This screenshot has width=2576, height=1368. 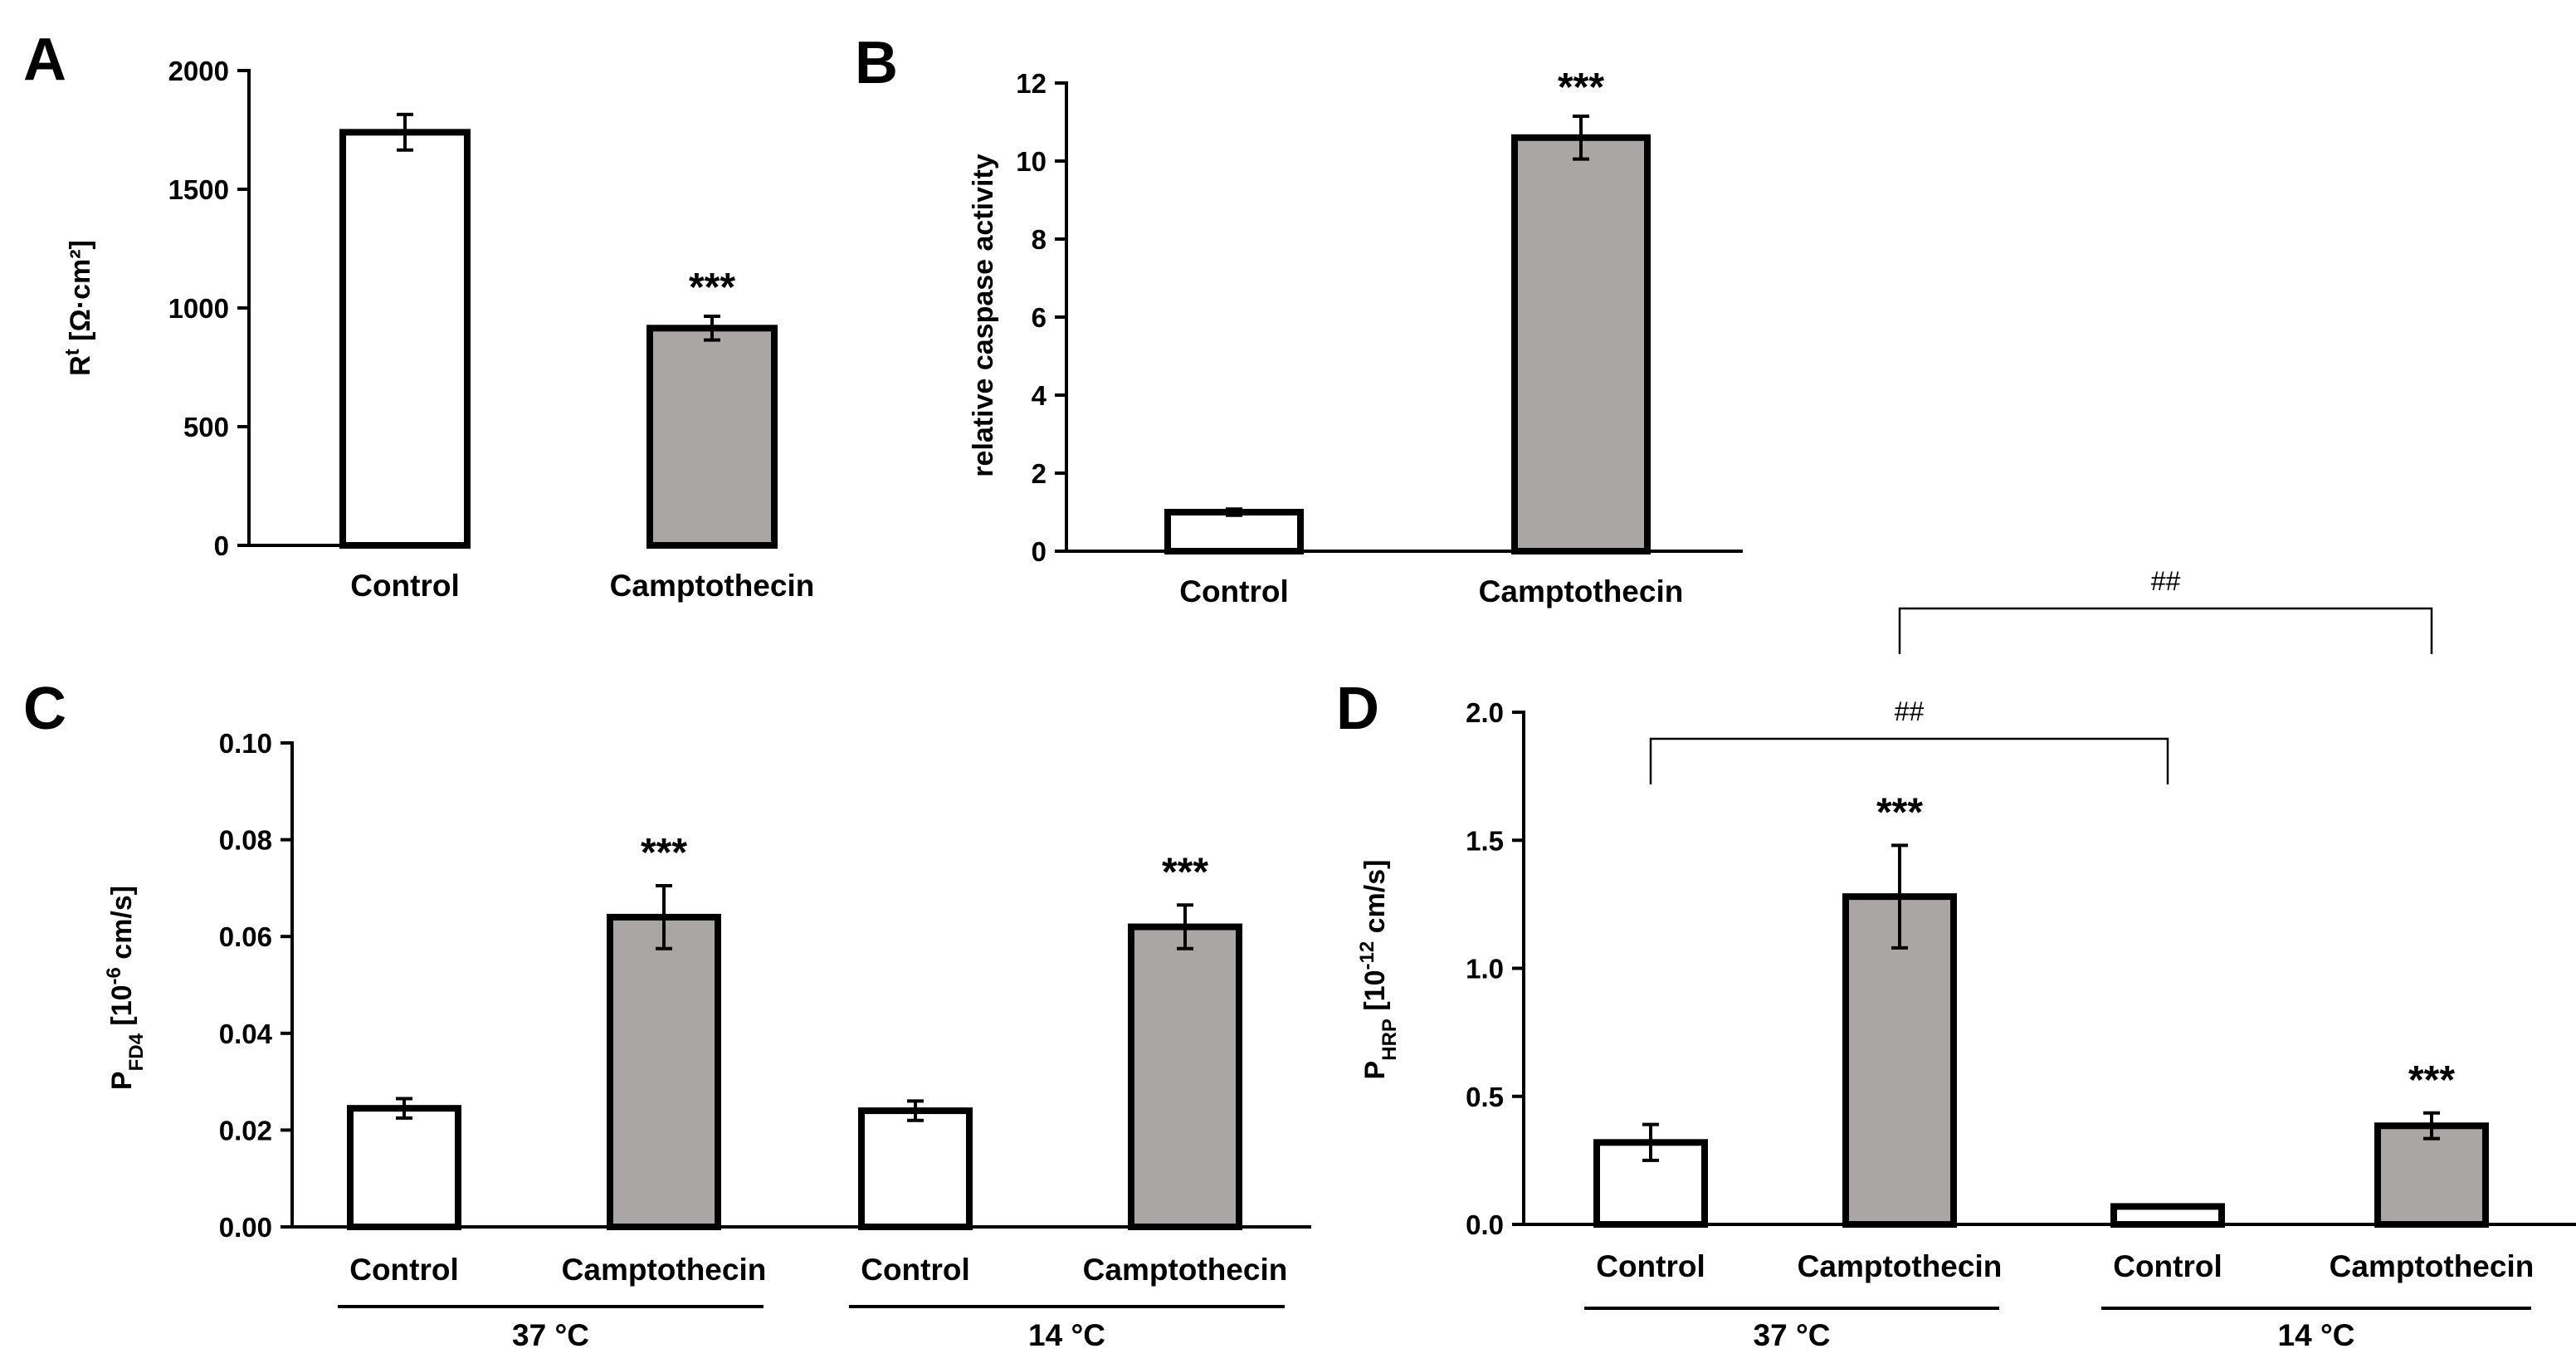 What do you see at coordinates (45, 709) in the screenshot?
I see `panel-letter: C` at bounding box center [45, 709].